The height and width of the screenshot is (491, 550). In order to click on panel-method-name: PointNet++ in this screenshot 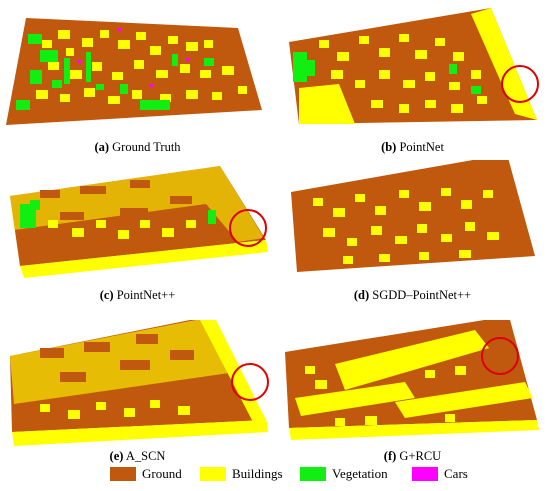, I will do `click(146, 295)`.